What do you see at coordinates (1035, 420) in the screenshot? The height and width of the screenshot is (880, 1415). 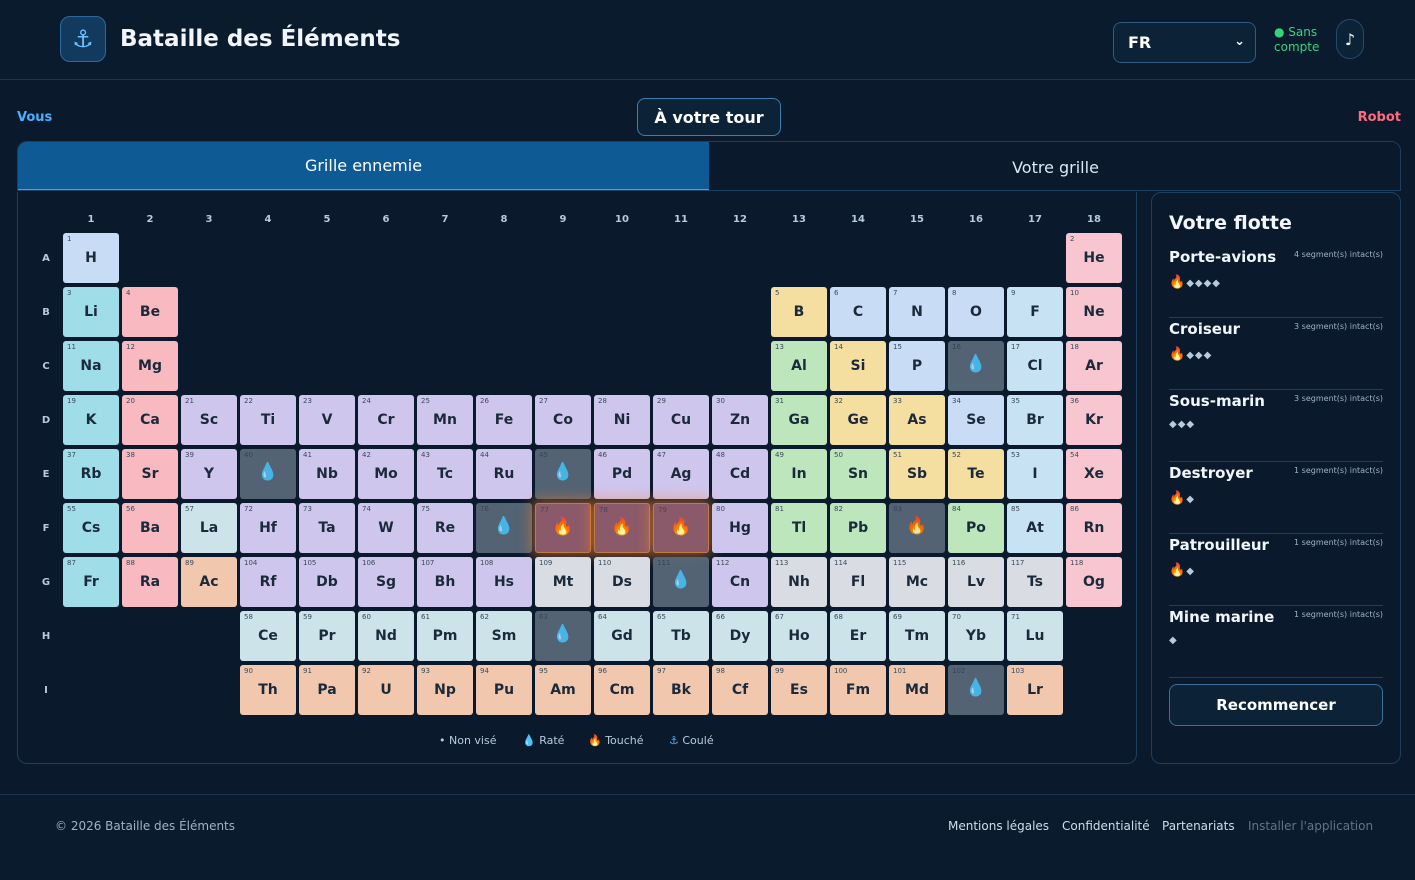 I see `element-cell: 35 Br` at bounding box center [1035, 420].